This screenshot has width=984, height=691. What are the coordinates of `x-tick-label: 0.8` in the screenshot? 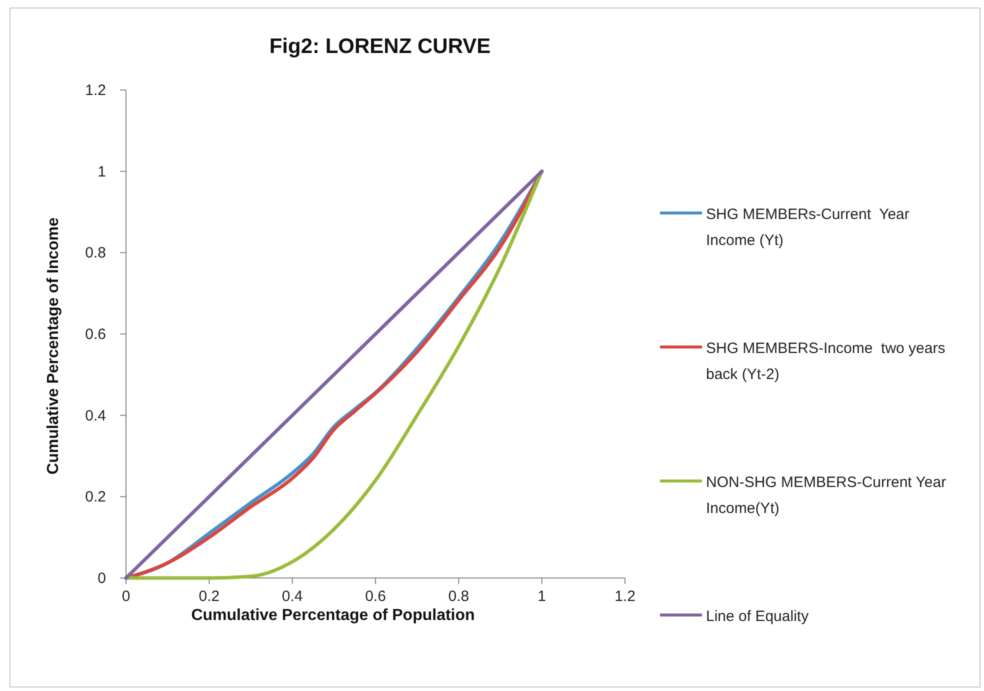 It's located at (459, 596).